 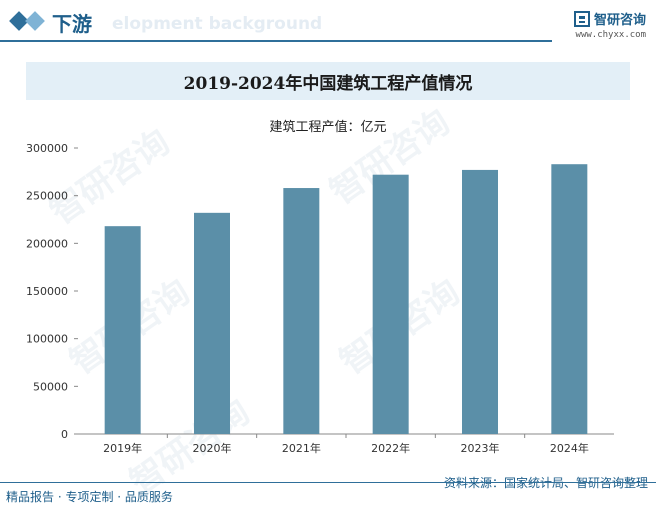 I want to click on footer-tagline: 精品报告 · 专项定制 · 品质服务, so click(x=89, y=497).